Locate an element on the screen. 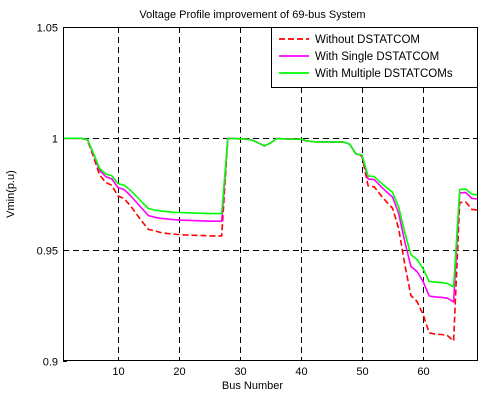 This screenshot has height=396, width=478. x-tick-label: 10 is located at coordinates (118, 372).